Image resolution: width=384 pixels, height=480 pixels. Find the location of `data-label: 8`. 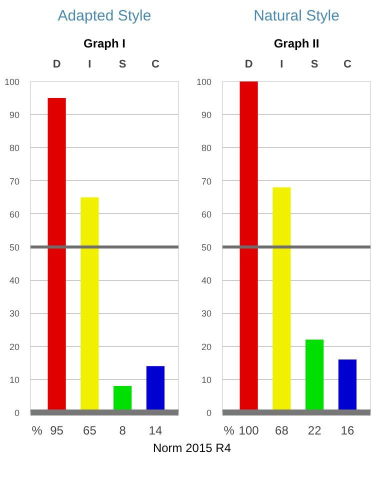

data-label: 8 is located at coordinates (122, 431).